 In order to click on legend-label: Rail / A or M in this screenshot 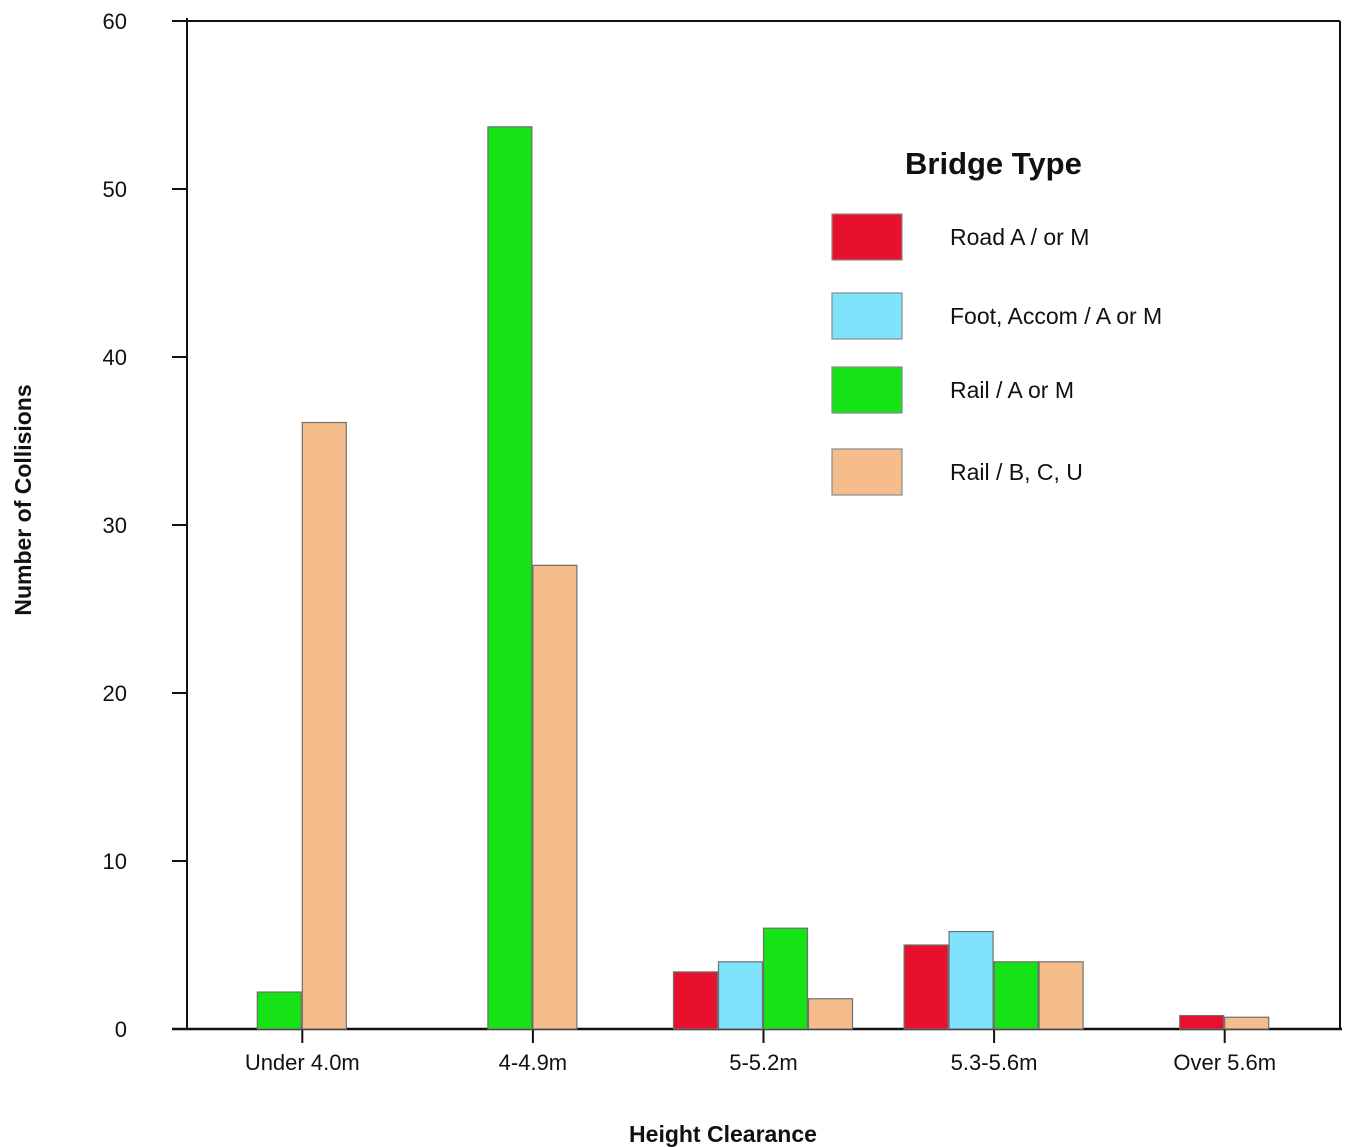, I will do `click(1012, 390)`.